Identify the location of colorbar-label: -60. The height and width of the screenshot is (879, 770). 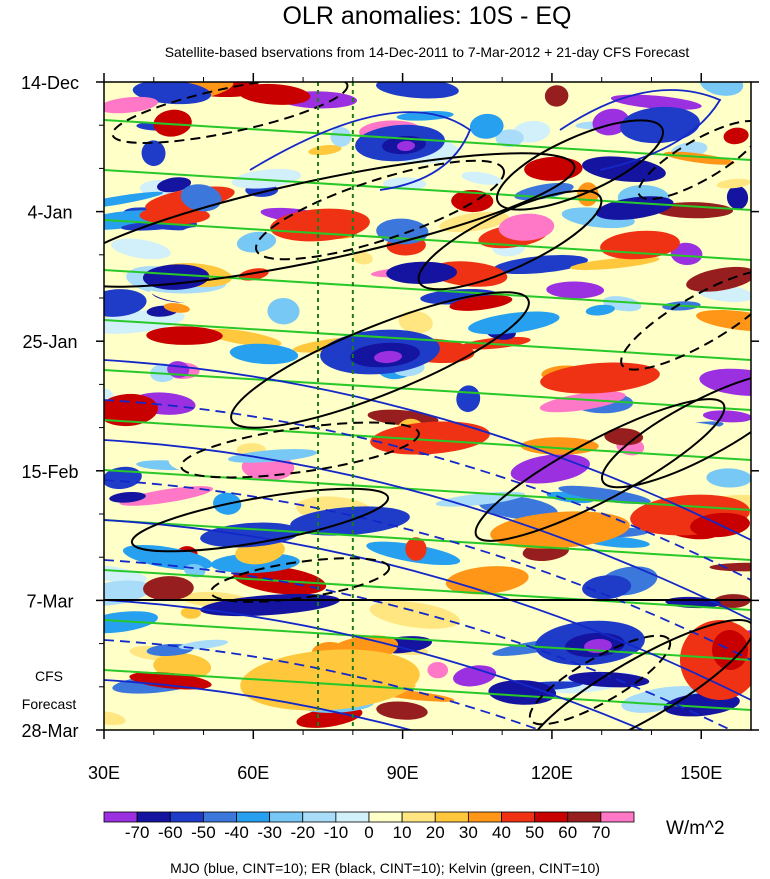
(170, 832).